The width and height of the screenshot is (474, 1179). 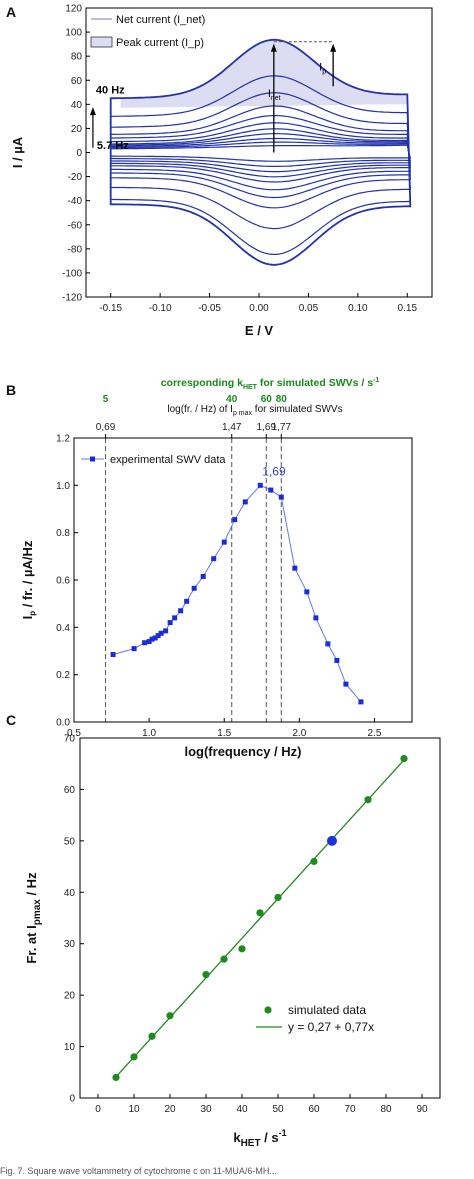 I want to click on x-tick-label: -0.05, so click(x=209, y=308).